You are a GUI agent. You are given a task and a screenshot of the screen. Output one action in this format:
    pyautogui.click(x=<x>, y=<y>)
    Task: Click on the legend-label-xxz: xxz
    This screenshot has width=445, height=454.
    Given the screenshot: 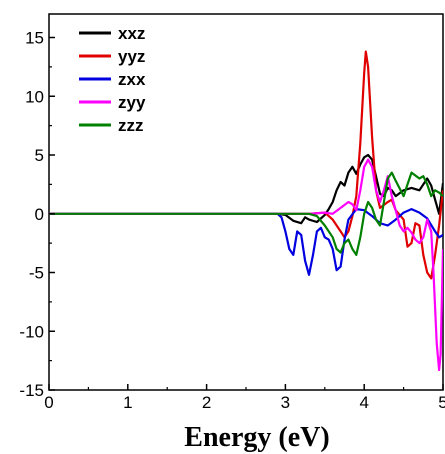 What is the action you would take?
    pyautogui.click(x=131, y=33)
    